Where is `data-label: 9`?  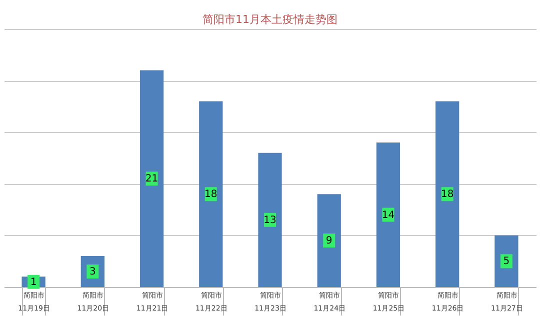
data-label: 9 is located at coordinates (329, 241).